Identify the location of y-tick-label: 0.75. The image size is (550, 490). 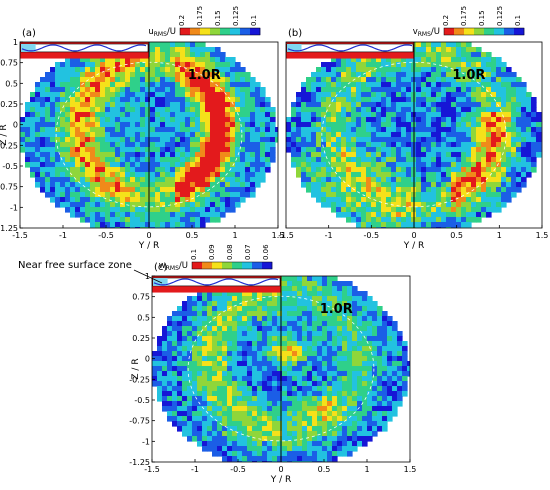
(9, 63).